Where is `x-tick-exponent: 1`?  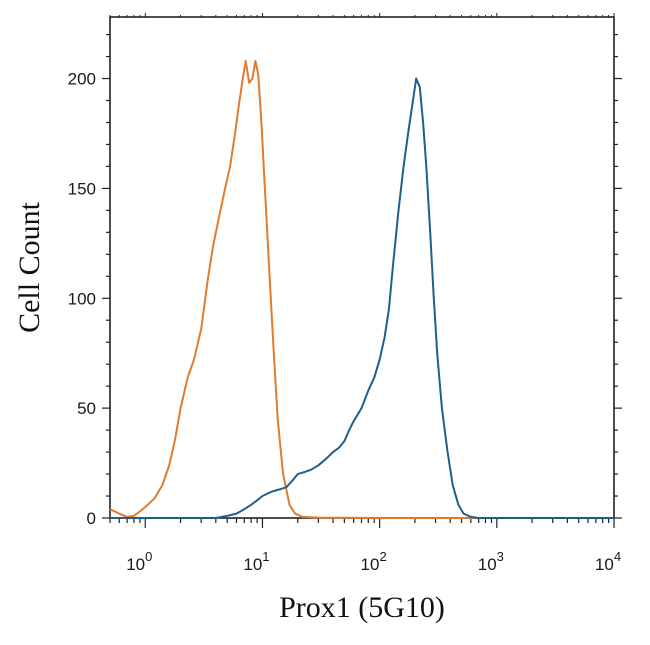 x-tick-exponent: 1 is located at coordinates (265, 556).